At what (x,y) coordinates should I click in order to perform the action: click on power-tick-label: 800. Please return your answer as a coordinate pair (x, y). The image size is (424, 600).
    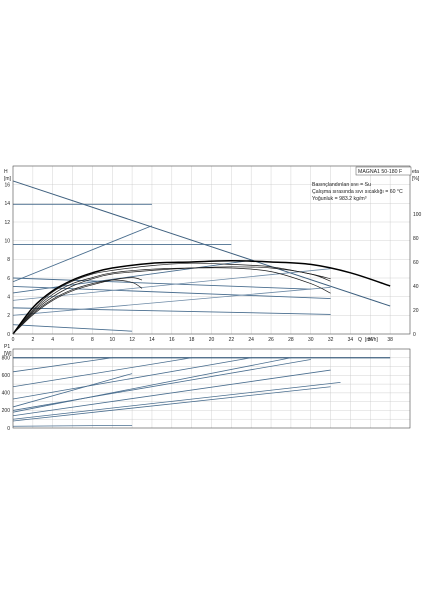
    Looking at the image, I should click on (6, 359).